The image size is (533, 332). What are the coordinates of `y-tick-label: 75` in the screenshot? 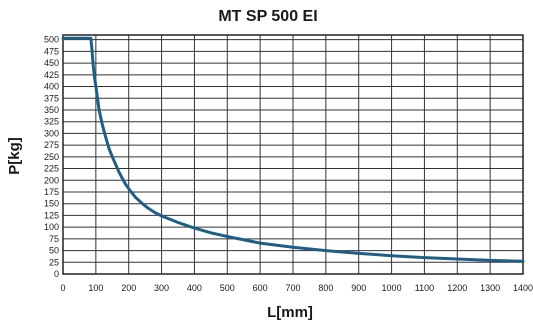 It's located at (54, 239).